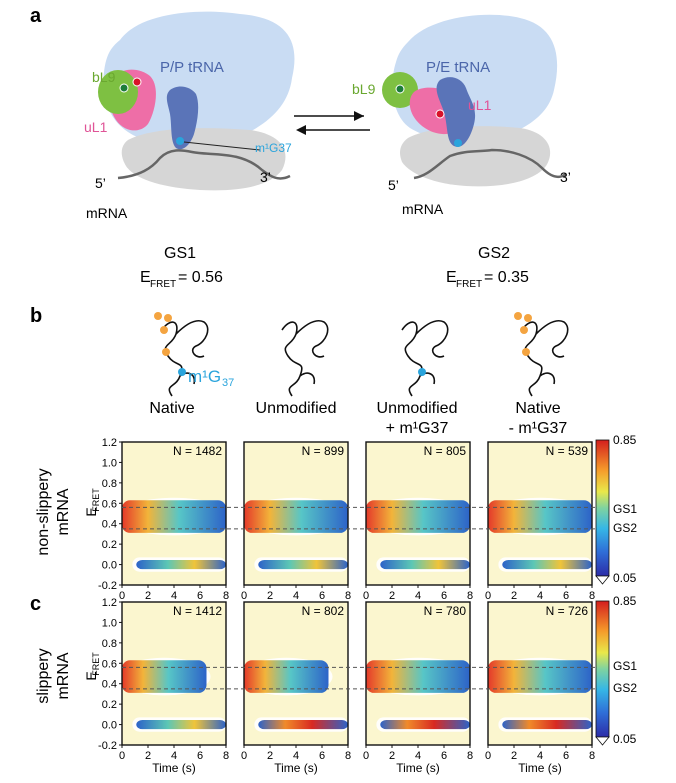 The height and width of the screenshot is (783, 676). I want to click on condition-1-line-1: Native, so click(171, 408).